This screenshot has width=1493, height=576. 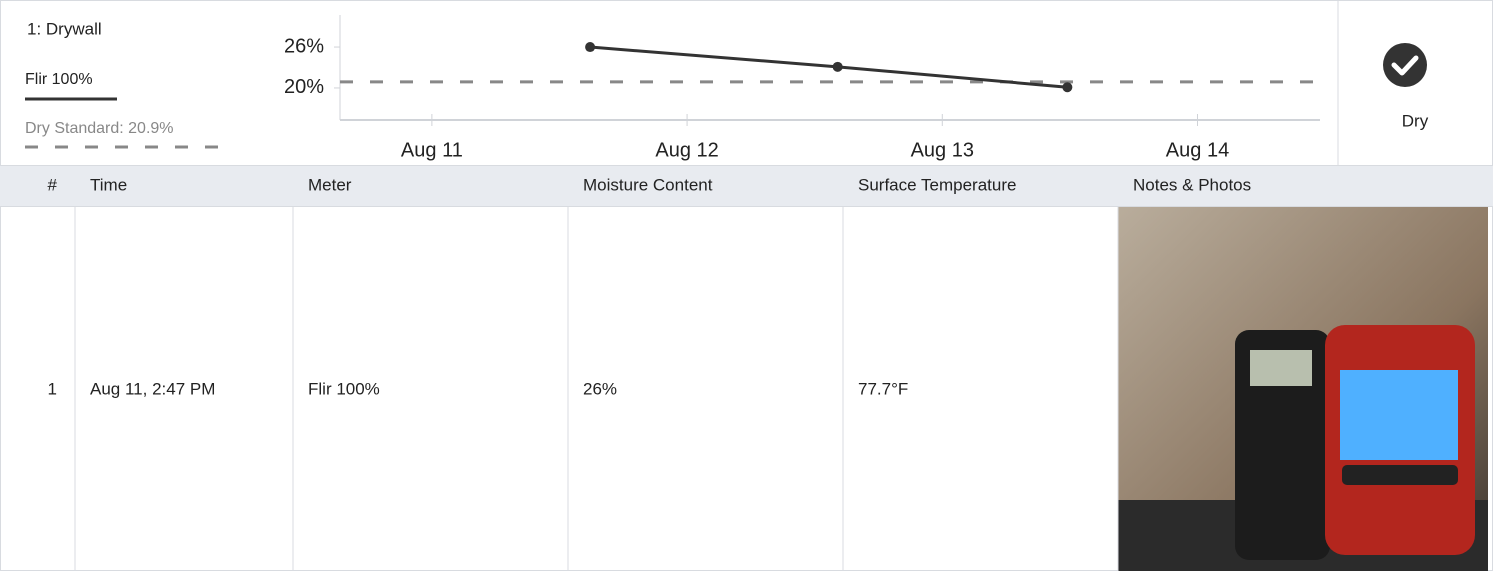 I want to click on column-header: Moisture Content, so click(x=648, y=184).